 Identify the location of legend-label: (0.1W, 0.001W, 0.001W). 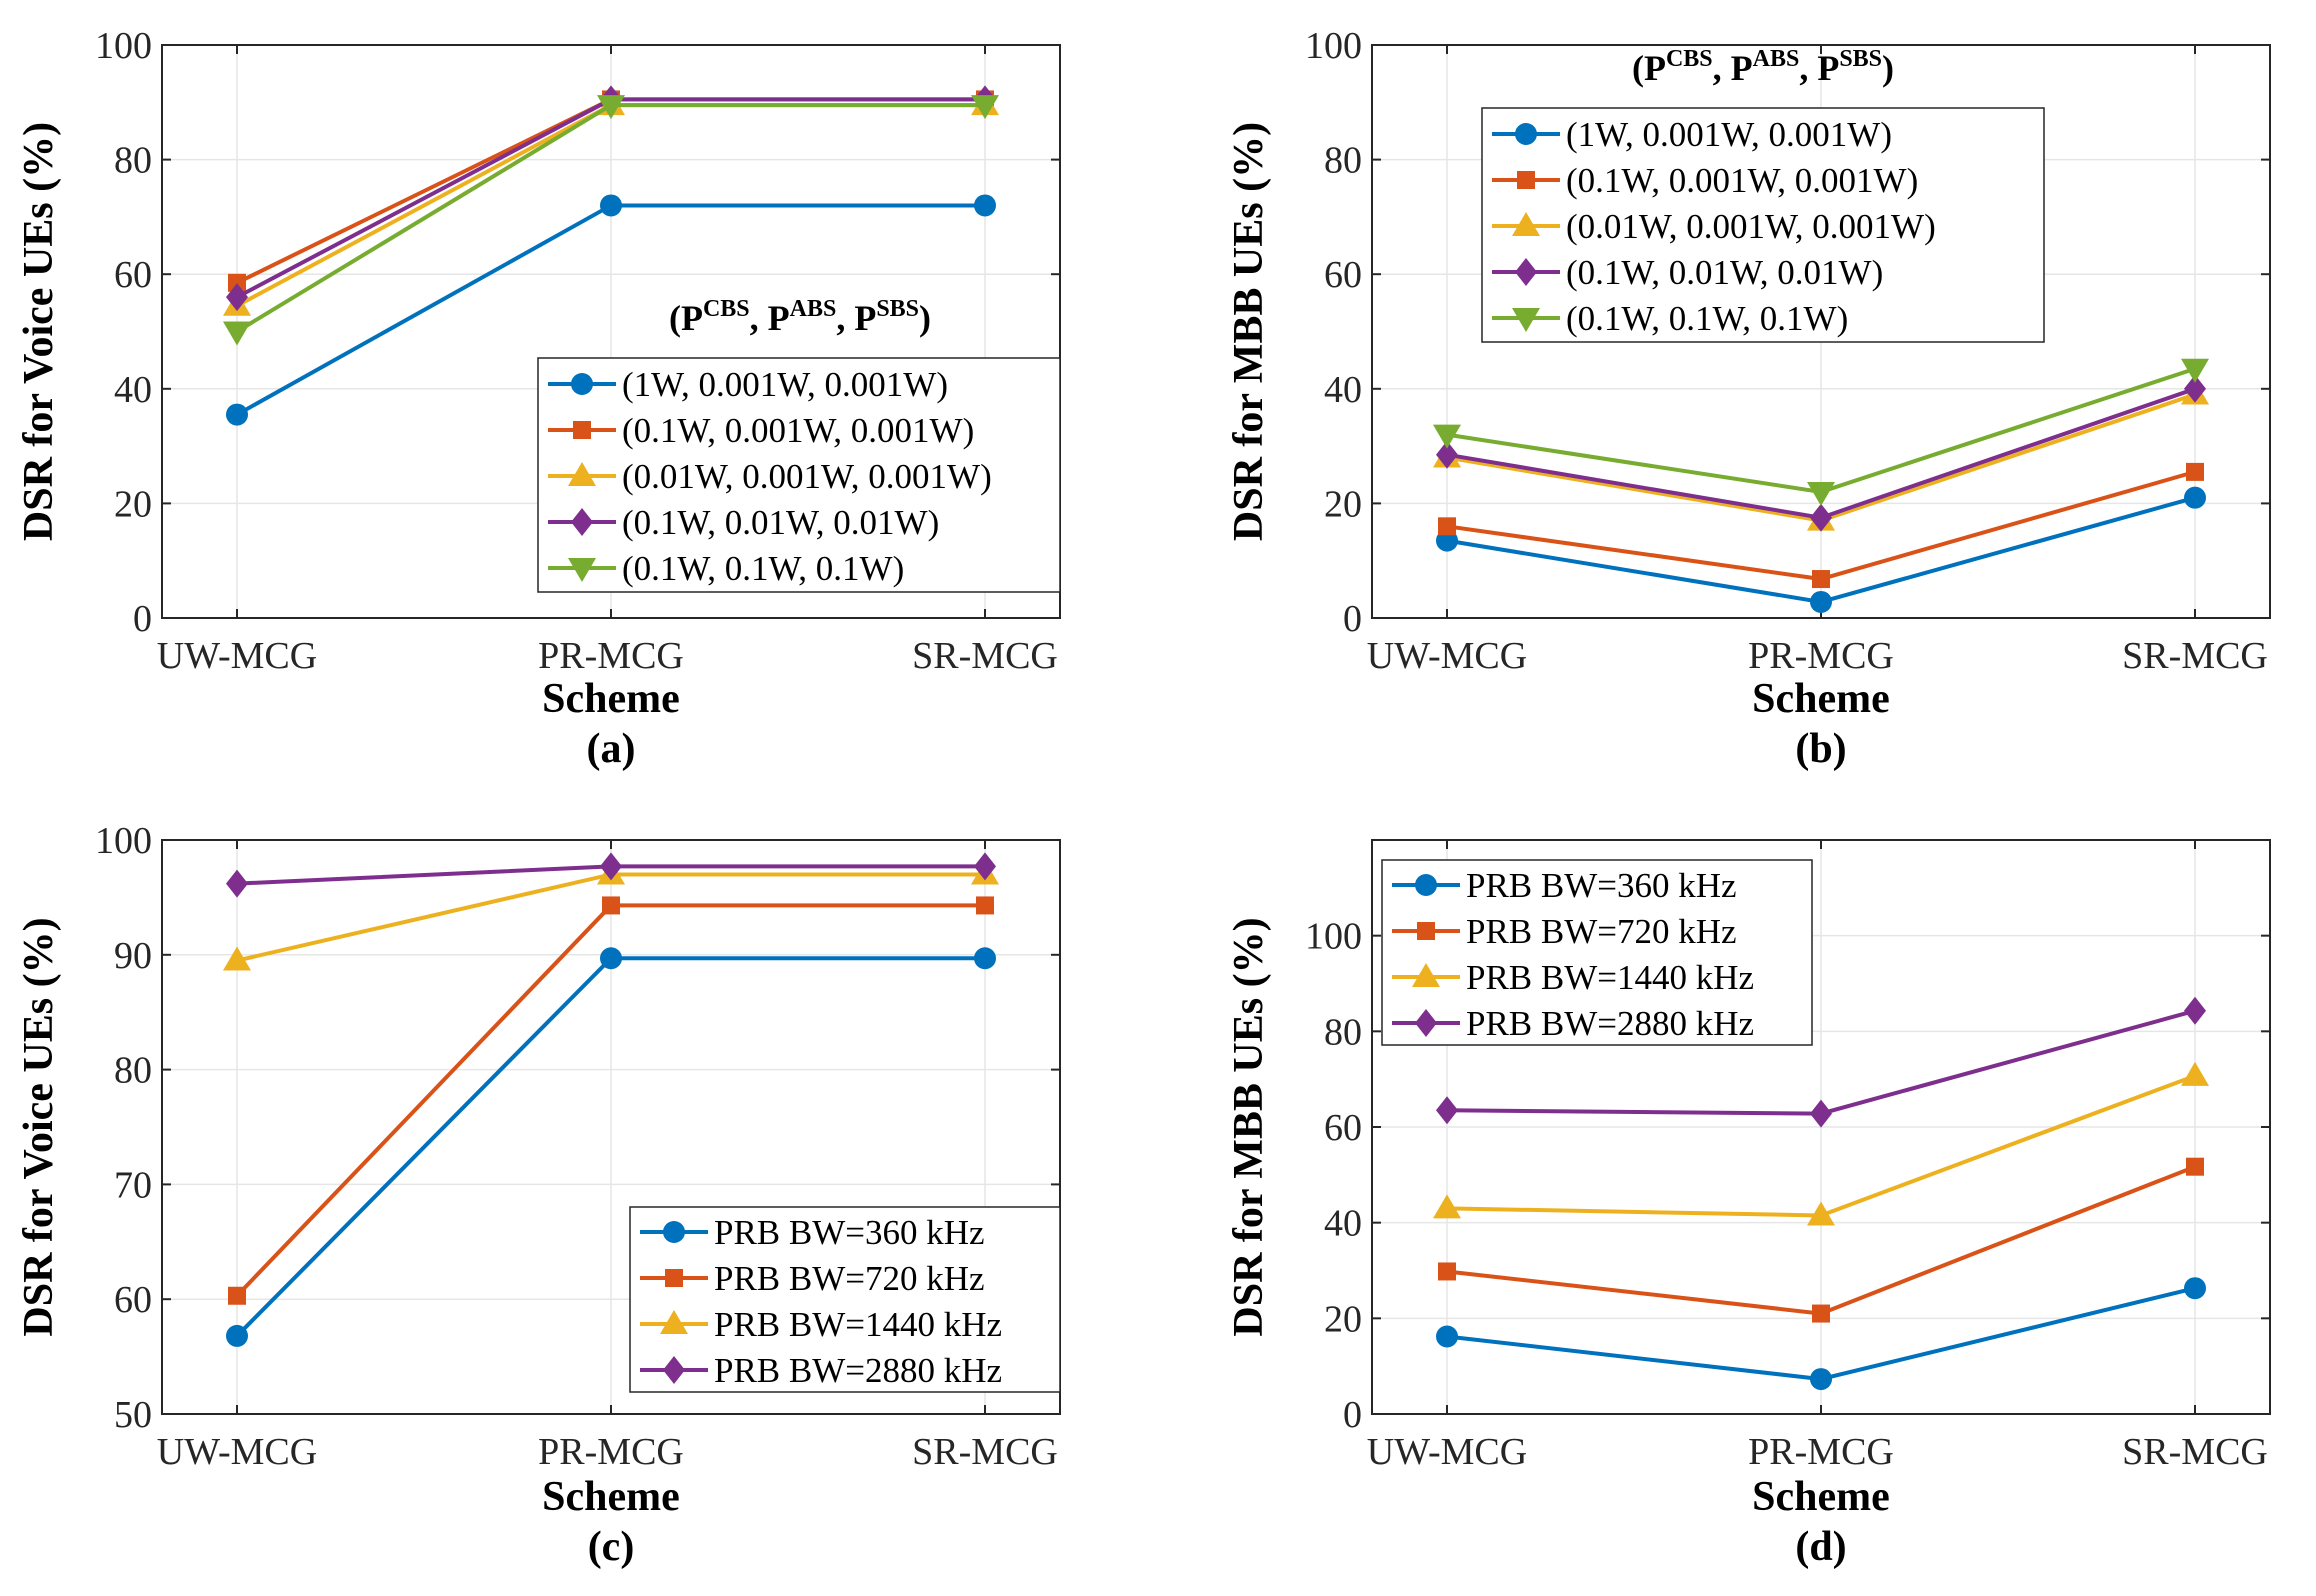
(798, 430).